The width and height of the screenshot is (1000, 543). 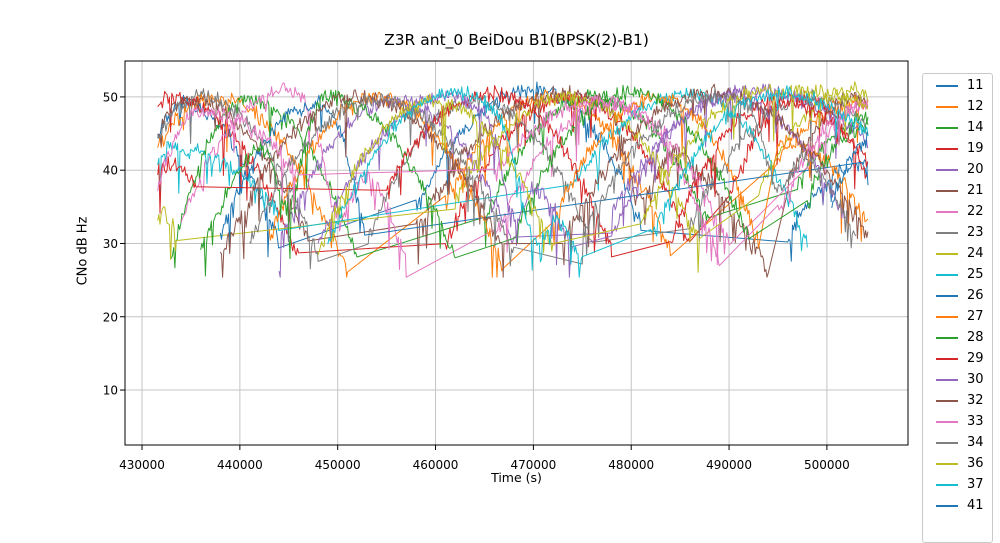 What do you see at coordinates (964, 169) in the screenshot?
I see `legend-item-20: 20` at bounding box center [964, 169].